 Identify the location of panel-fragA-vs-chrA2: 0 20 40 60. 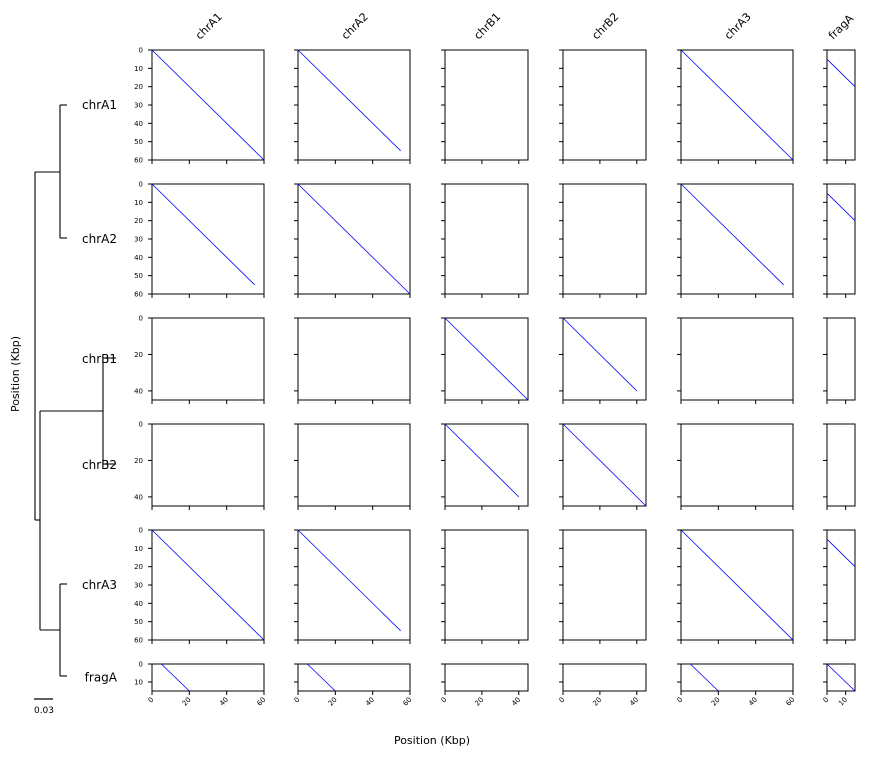
(353, 685).